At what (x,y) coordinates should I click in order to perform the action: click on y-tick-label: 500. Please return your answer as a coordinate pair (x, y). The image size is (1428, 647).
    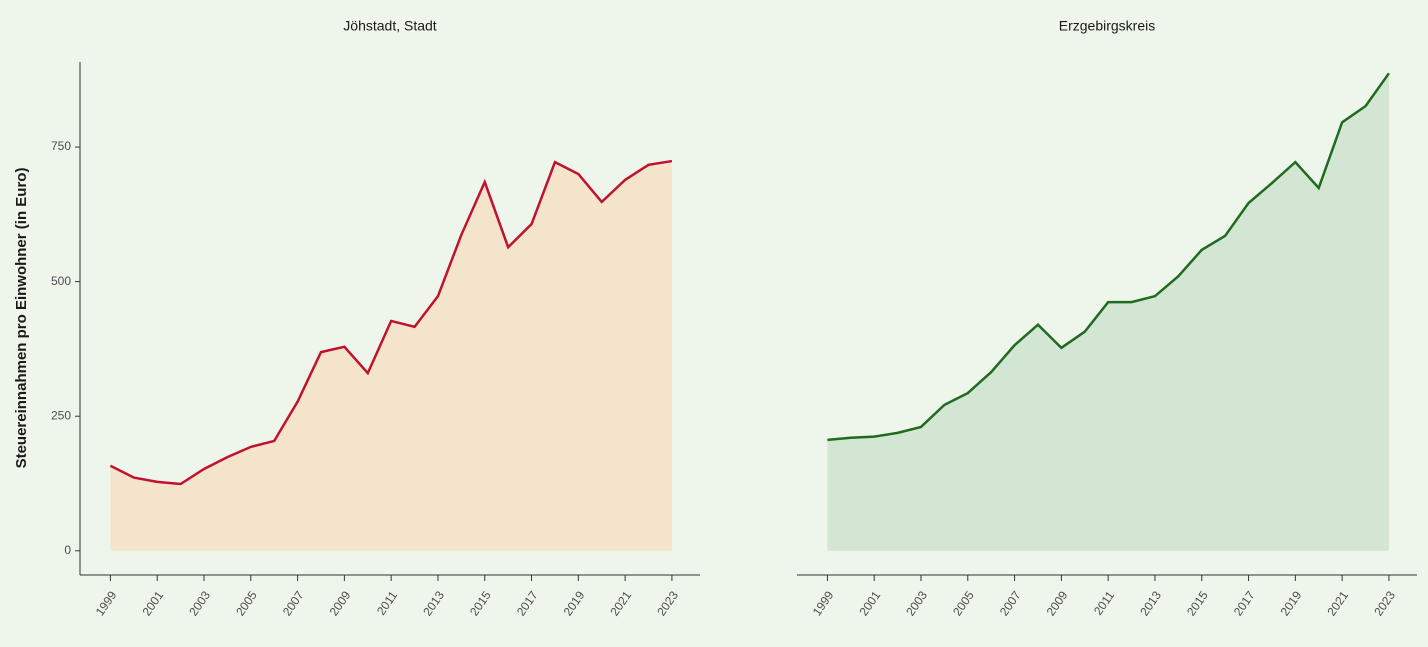
    Looking at the image, I should click on (61, 281).